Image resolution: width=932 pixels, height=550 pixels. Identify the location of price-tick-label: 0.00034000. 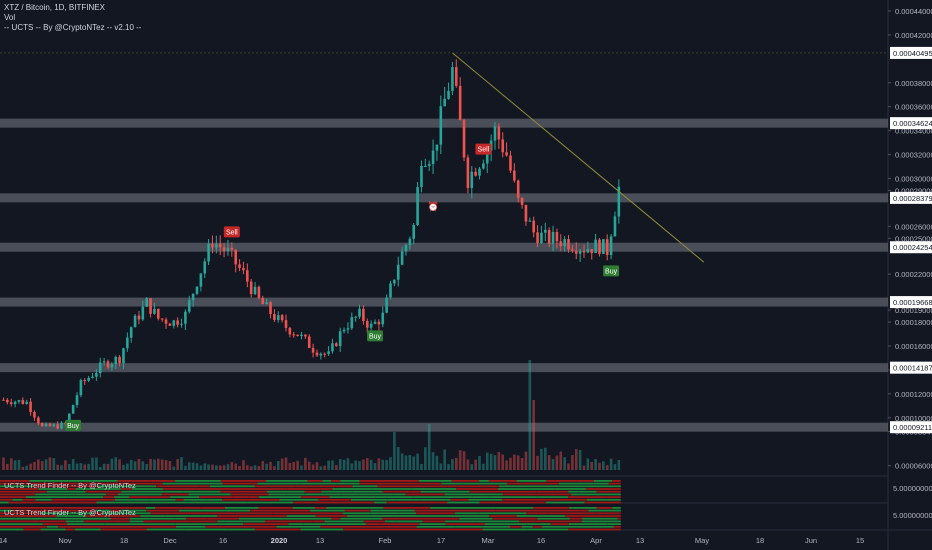
(913, 131).